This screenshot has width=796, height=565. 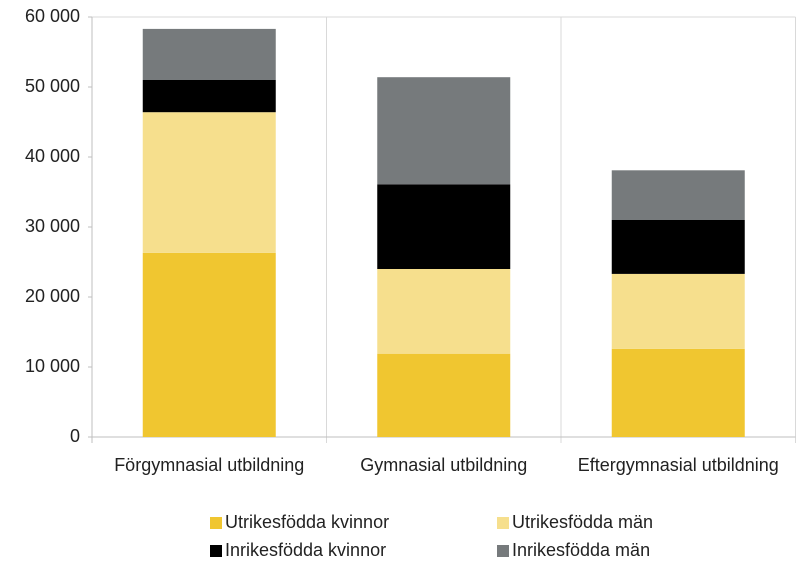 I want to click on legend-item: Inrikesfödda män, so click(x=573, y=550).